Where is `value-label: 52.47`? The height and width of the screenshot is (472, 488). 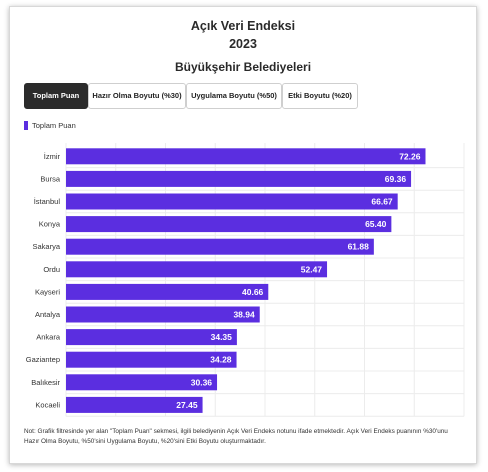 value-label: 52.47 is located at coordinates (312, 269).